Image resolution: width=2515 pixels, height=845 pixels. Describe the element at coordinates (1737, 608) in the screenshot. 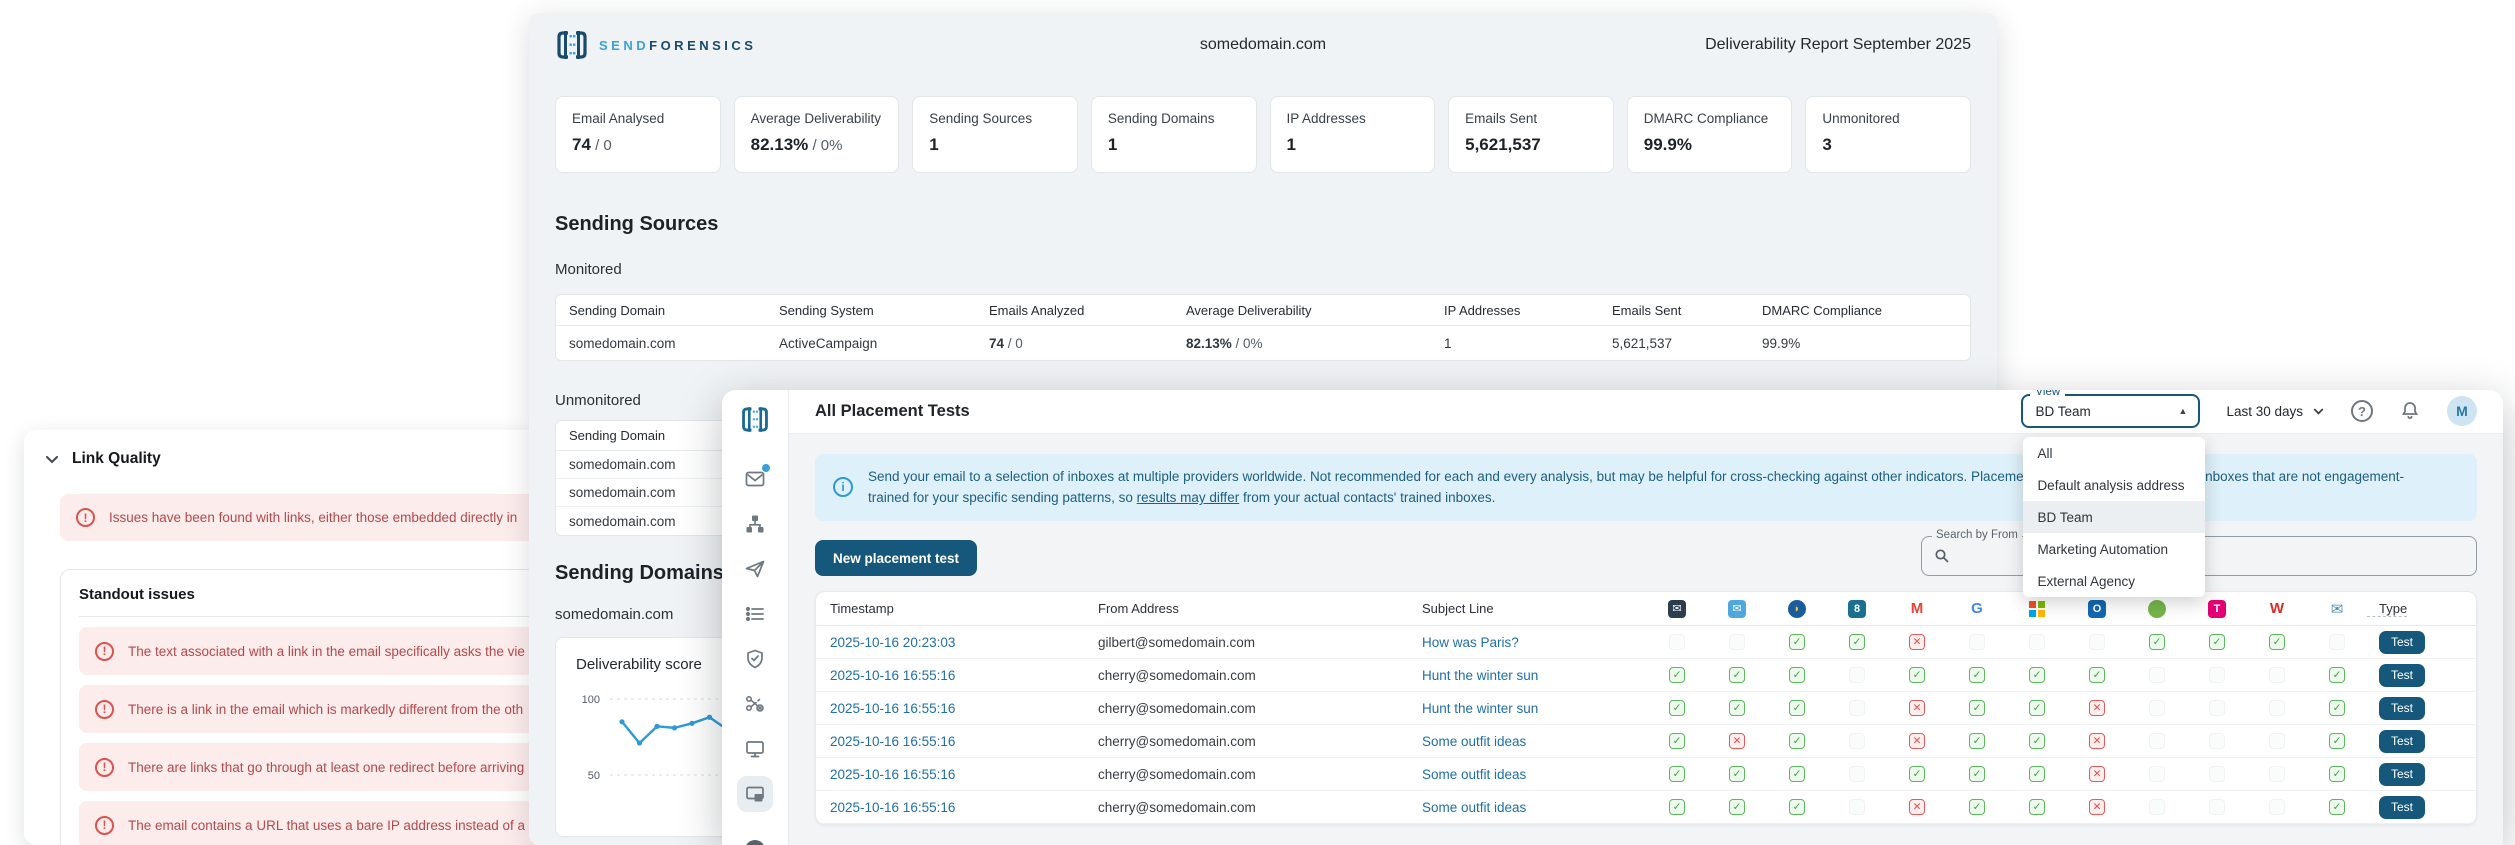

I see `provider-column: ✉` at that location.